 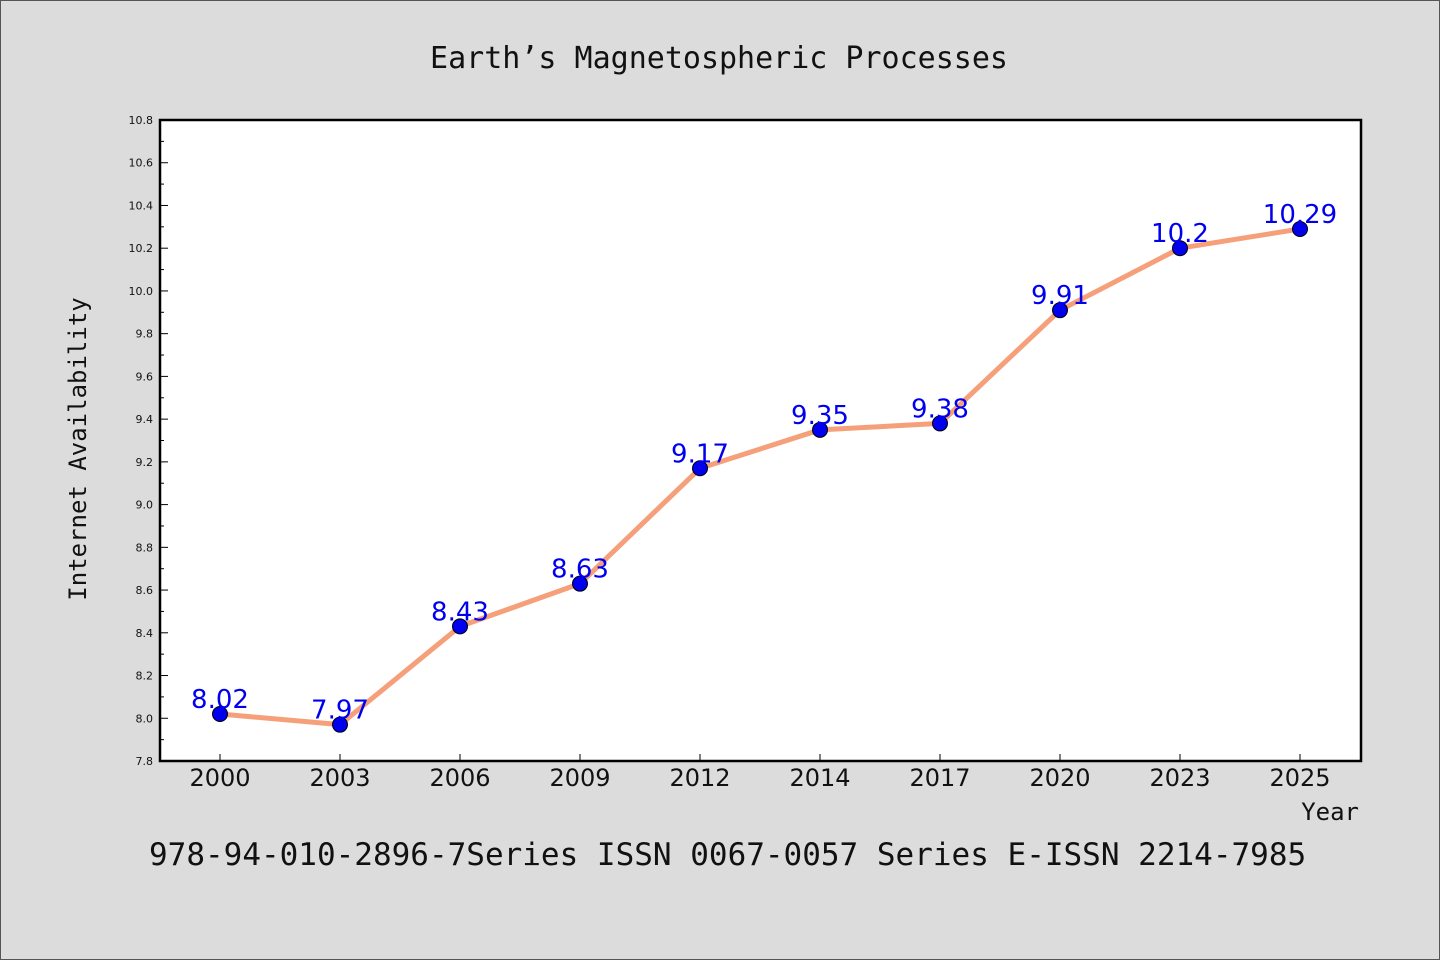 I want to click on y-tick-label: 10.0, so click(x=141, y=291).